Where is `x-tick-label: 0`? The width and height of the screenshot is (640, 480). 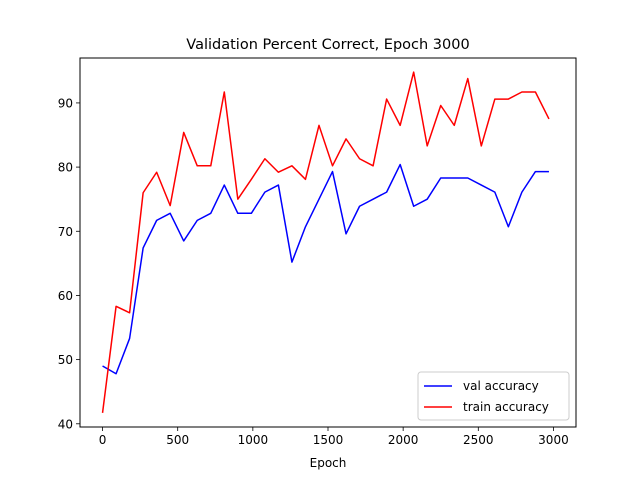
x-tick-label: 0 is located at coordinates (103, 440).